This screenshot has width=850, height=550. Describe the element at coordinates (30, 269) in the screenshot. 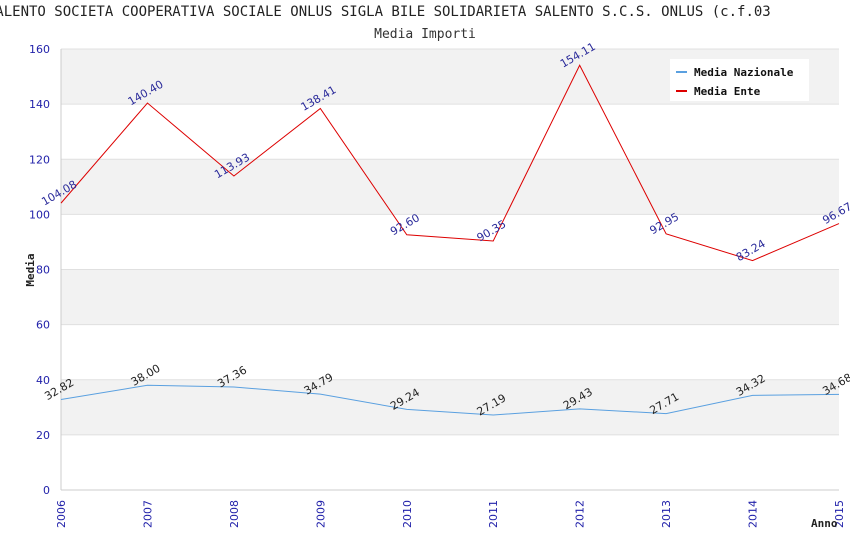

I see `y-axis-label: Media` at that location.